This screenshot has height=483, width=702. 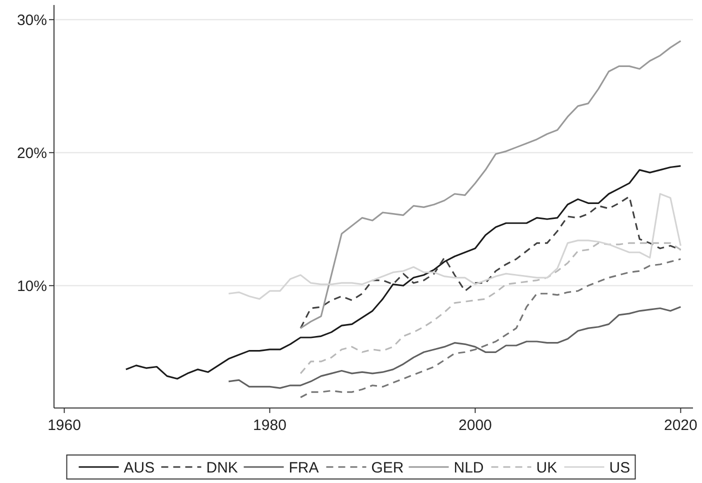 What do you see at coordinates (31, 20) in the screenshot?
I see `y-tick-label: 30%` at bounding box center [31, 20].